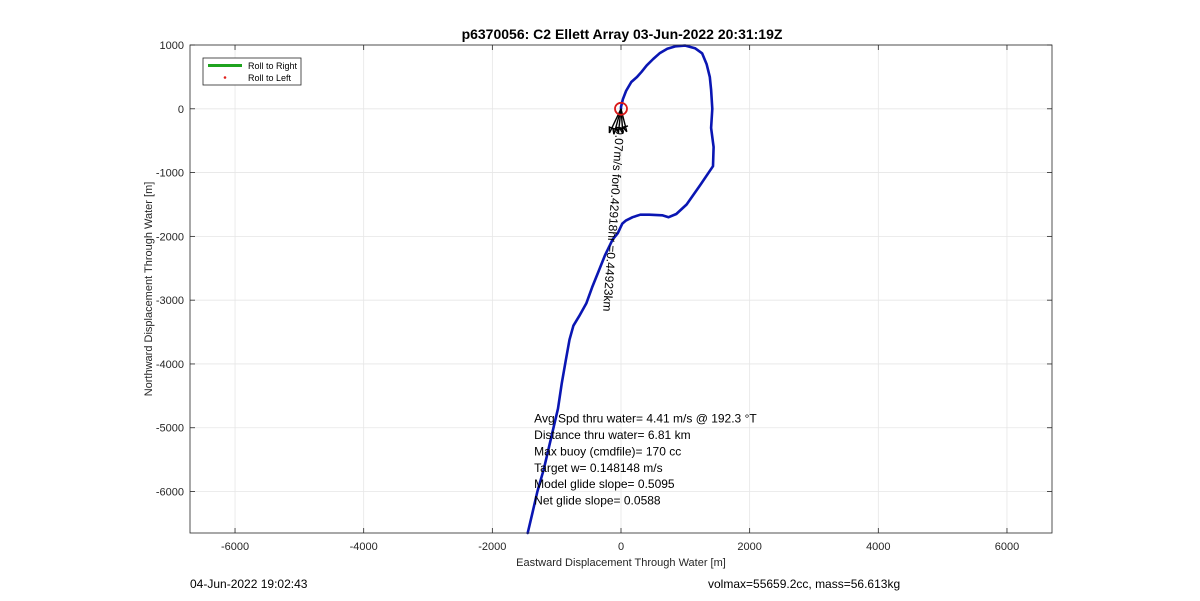 The height and width of the screenshot is (601, 1200). What do you see at coordinates (225, 77) in the screenshot?
I see `legend-swatch-dot` at bounding box center [225, 77].